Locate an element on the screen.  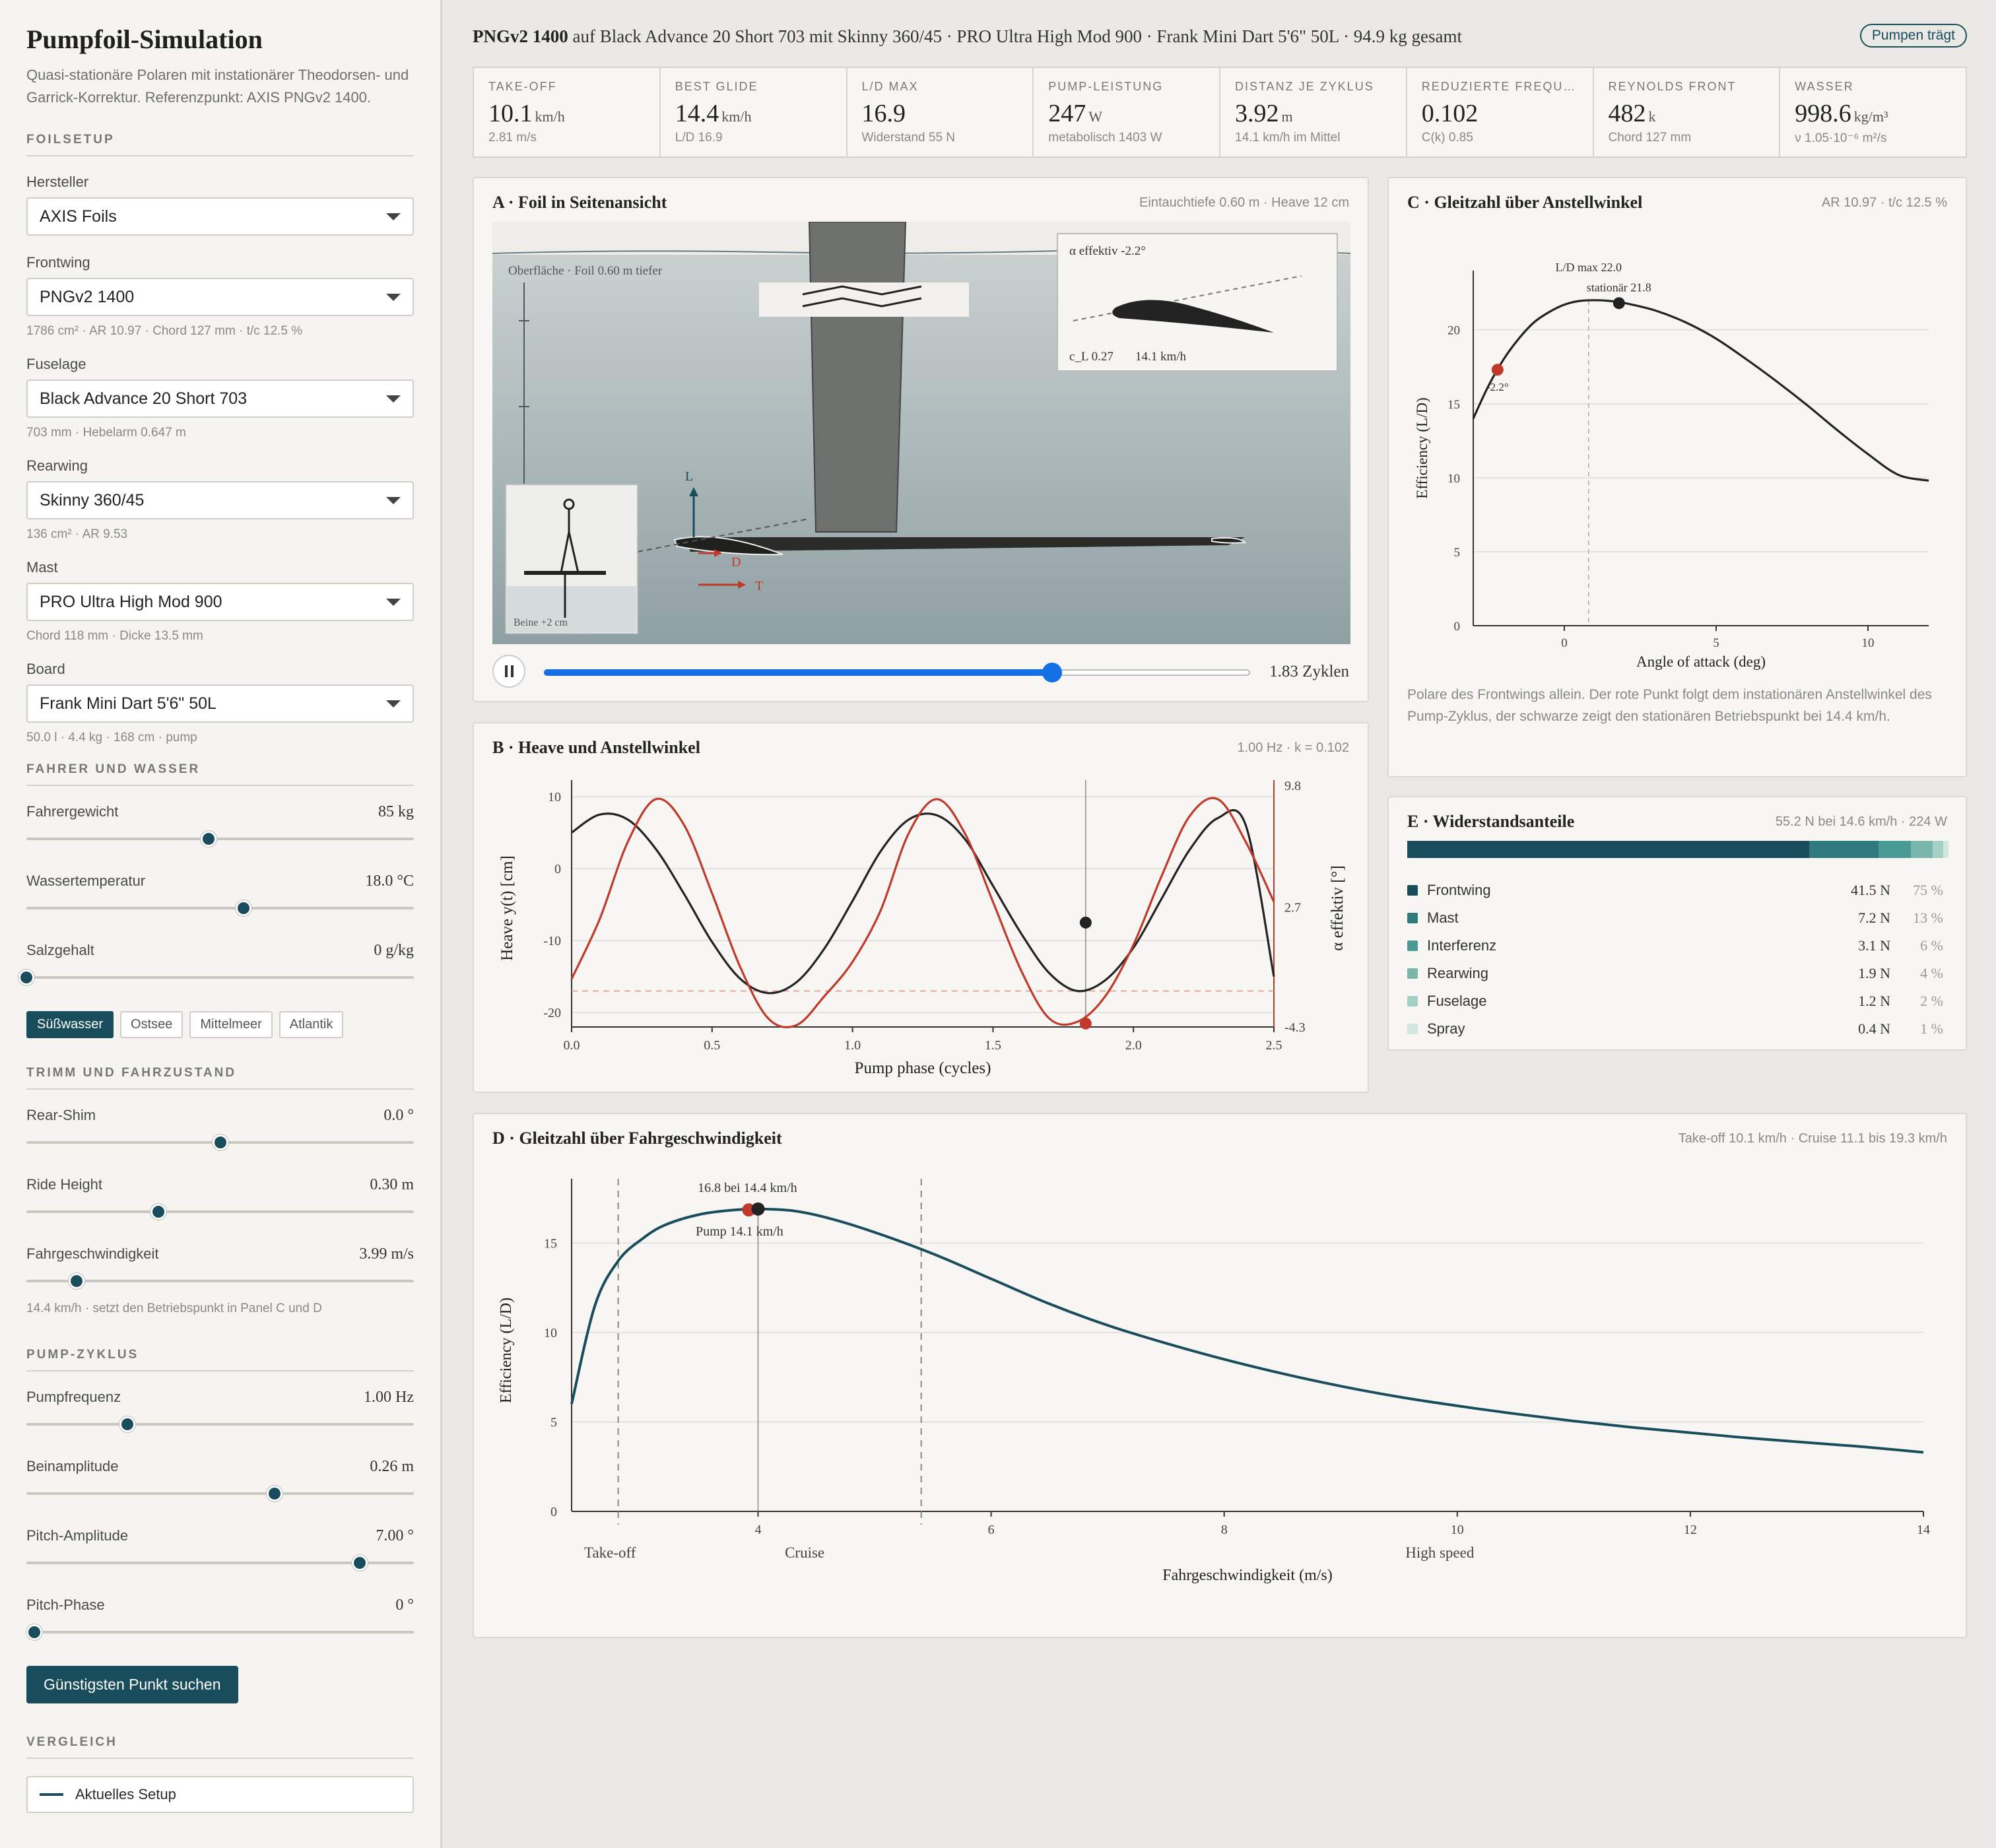
metric-sub: ν 1.05·10⁻⁶ m²/s is located at coordinates (1841, 138).